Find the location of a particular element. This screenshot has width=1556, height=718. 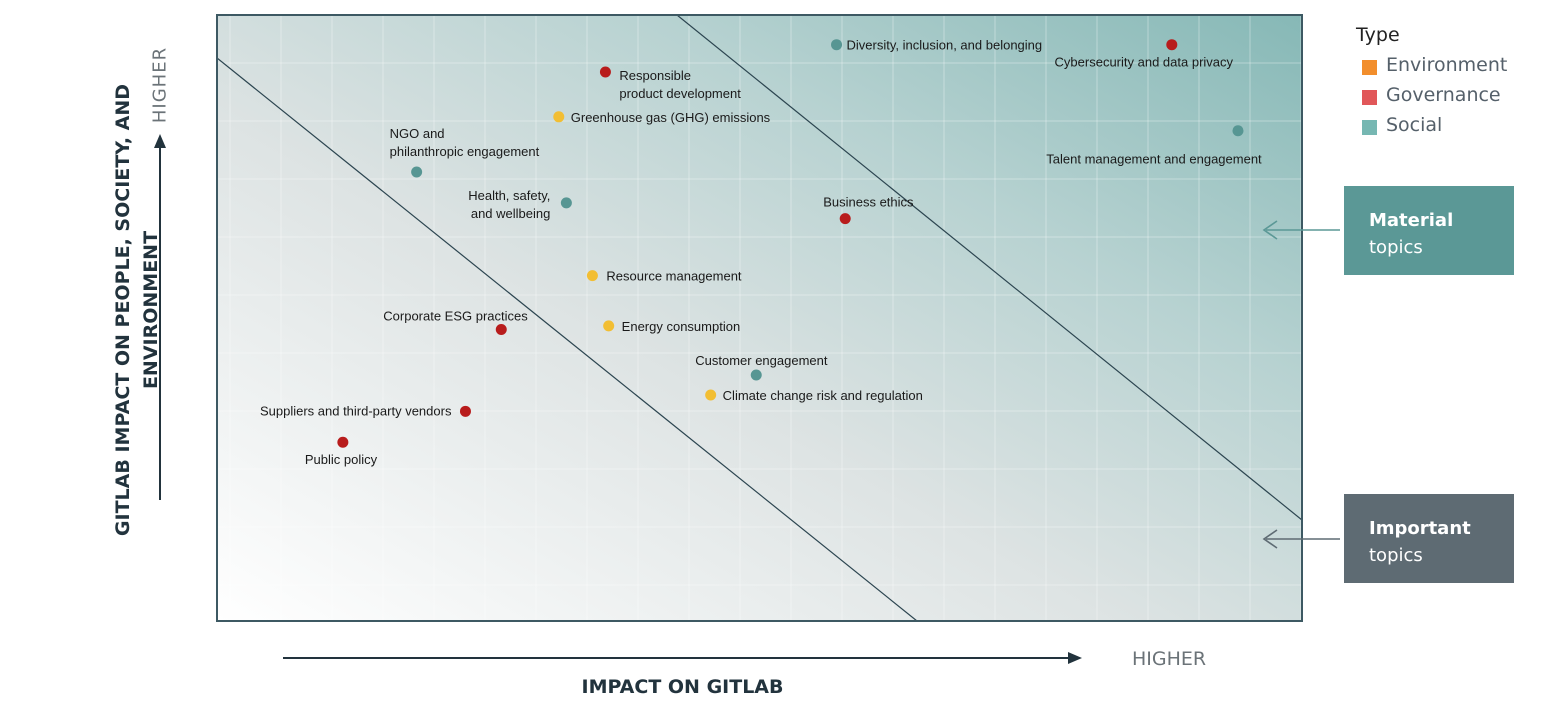

point-label: Resource management is located at coordinates (674, 276).